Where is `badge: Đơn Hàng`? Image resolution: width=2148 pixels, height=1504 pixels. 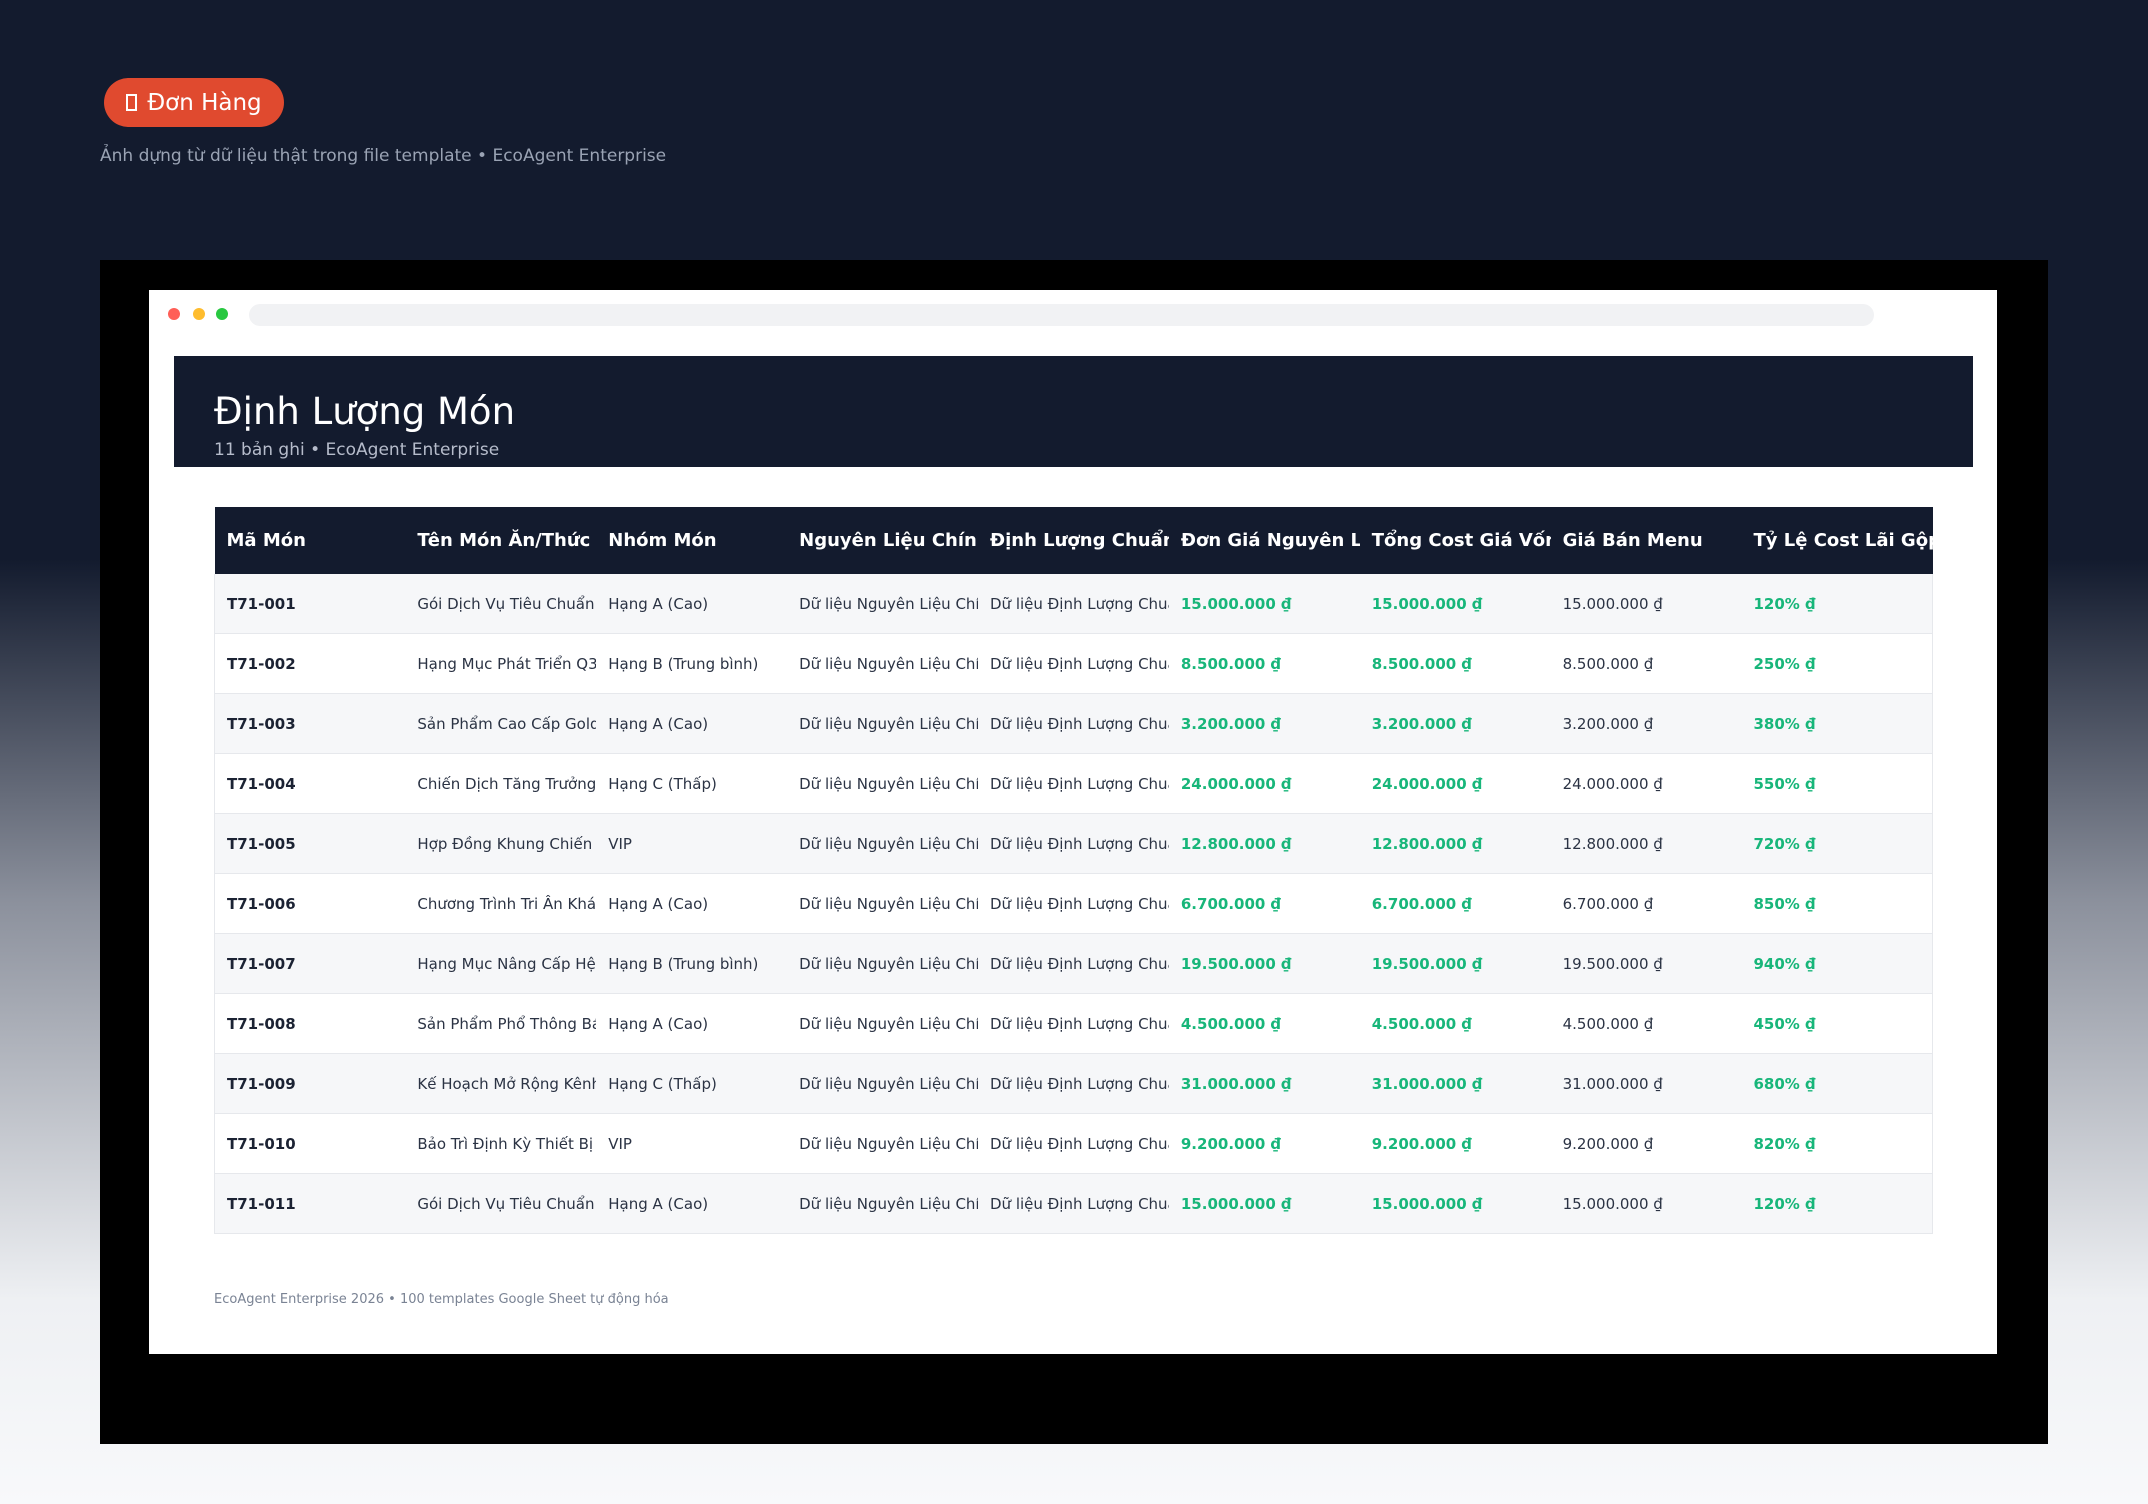
badge: Đơn Hàng is located at coordinates (194, 102).